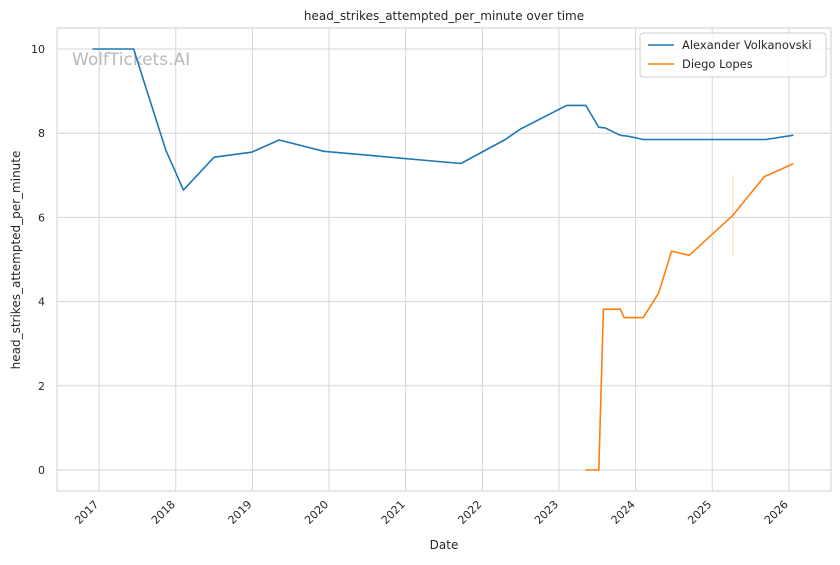 The width and height of the screenshot is (840, 565). I want to click on legend: Alexander Volkanovski Diego Lopes, so click(733, 55).